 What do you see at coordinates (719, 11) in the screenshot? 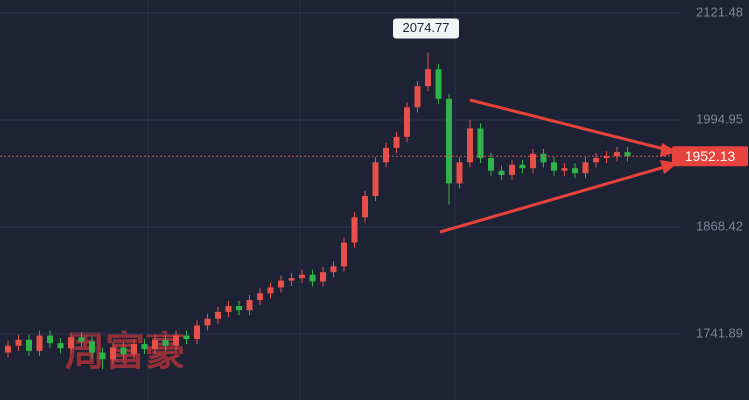
I see `y-tick-label: 2121.48` at bounding box center [719, 11].